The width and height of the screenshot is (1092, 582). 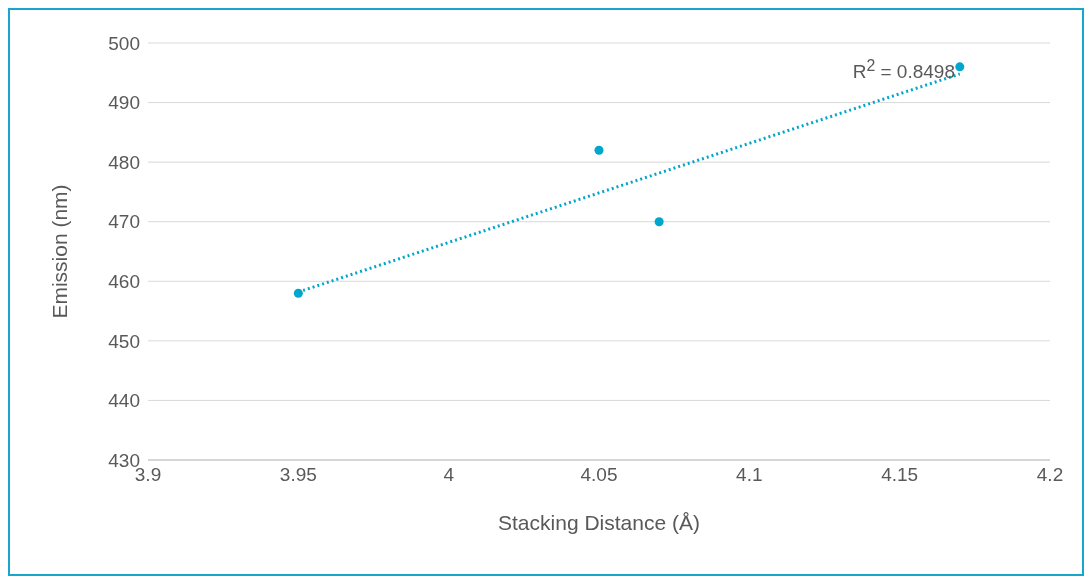 What do you see at coordinates (124, 43) in the screenshot?
I see `y-tick-label: 500` at bounding box center [124, 43].